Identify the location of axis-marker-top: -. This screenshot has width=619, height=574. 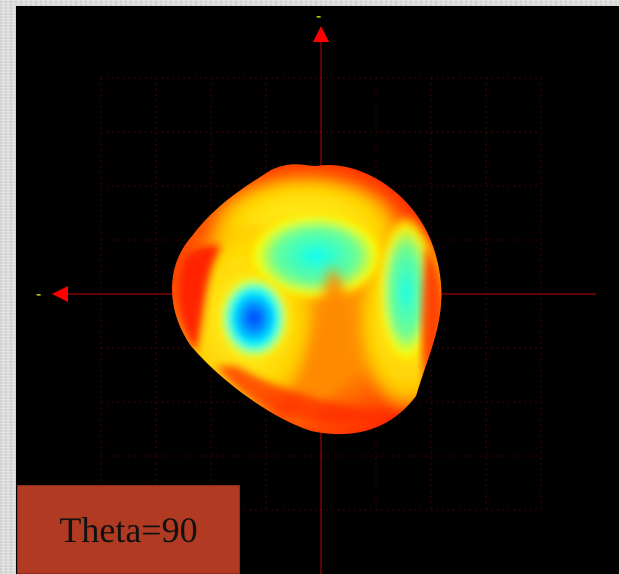
(318, 16).